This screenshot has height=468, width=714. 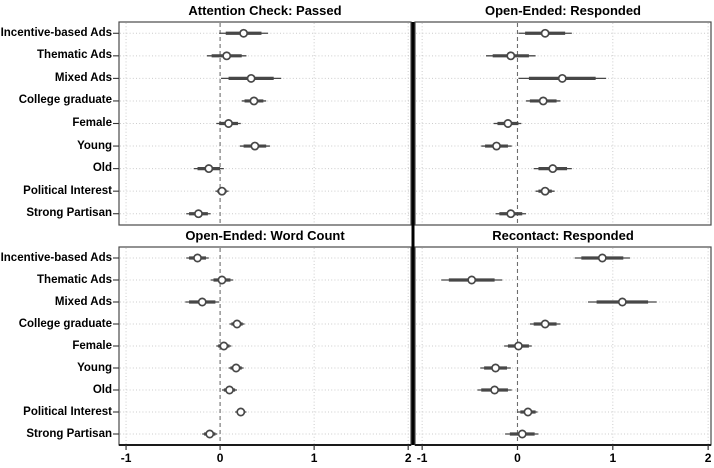 I want to click on panel-title-bottom-right: Recontact: Responded, so click(x=563, y=235).